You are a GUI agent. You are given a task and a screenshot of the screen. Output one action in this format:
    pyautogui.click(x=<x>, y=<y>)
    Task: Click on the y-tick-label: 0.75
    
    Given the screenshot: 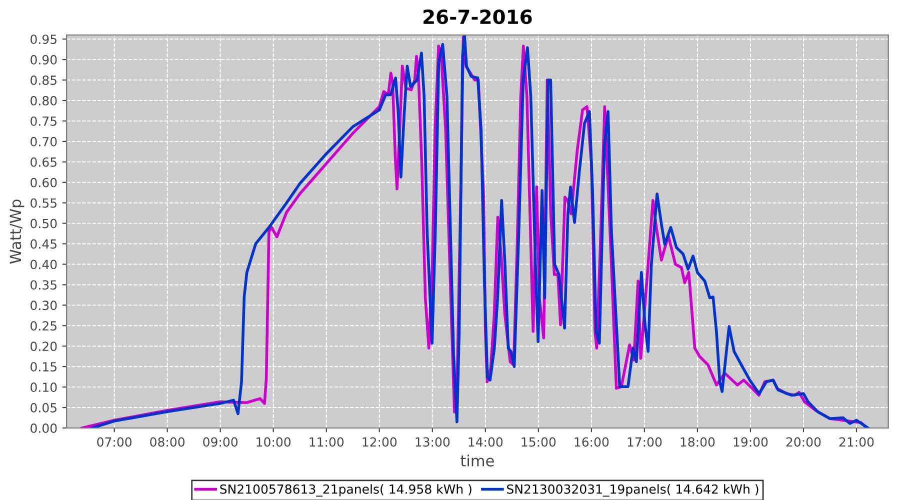 What is the action you would take?
    pyautogui.click(x=43, y=121)
    